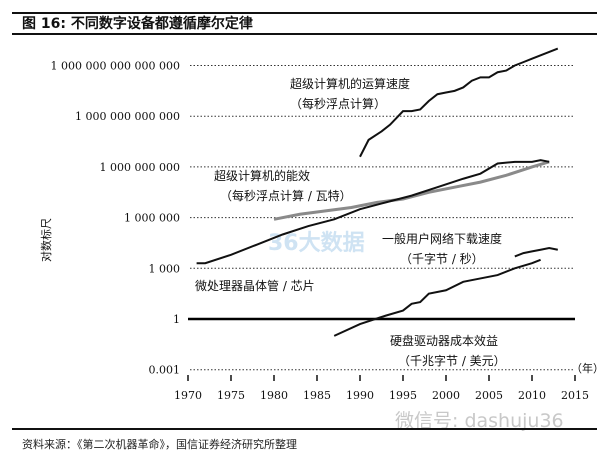 The image size is (607, 455). Describe the element at coordinates (188, 395) in the screenshot. I see `x-tick-label: 1970` at that location.